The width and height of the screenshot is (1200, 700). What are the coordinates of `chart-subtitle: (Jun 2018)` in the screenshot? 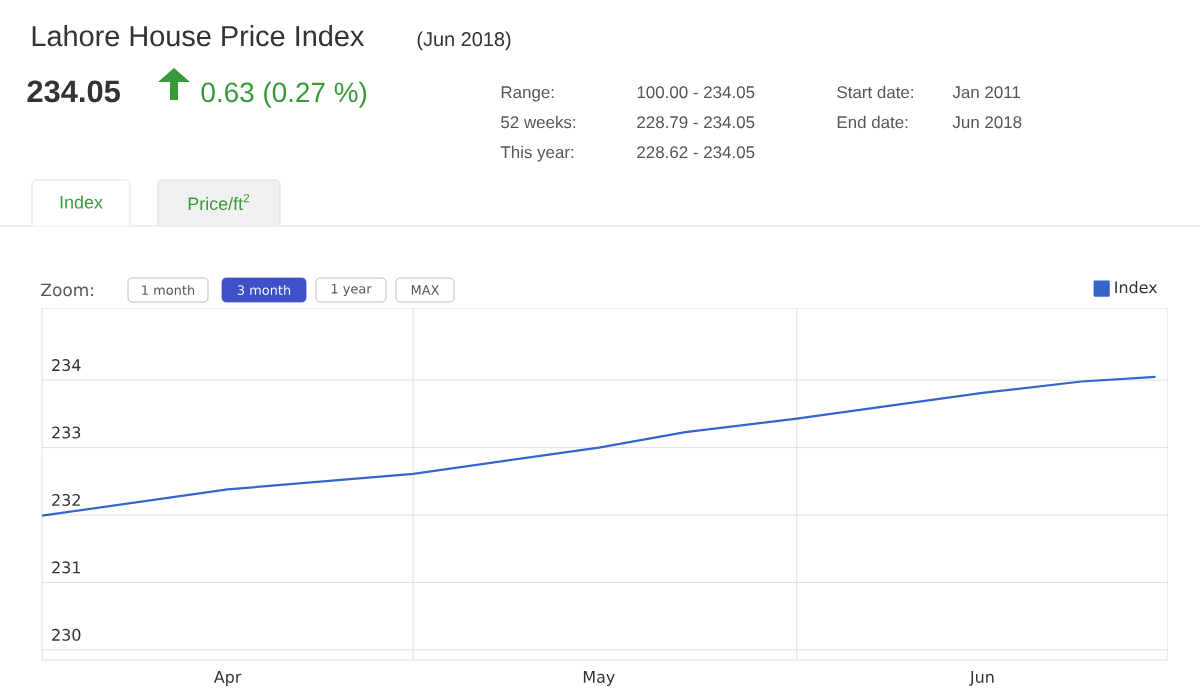 It's located at (464, 41).